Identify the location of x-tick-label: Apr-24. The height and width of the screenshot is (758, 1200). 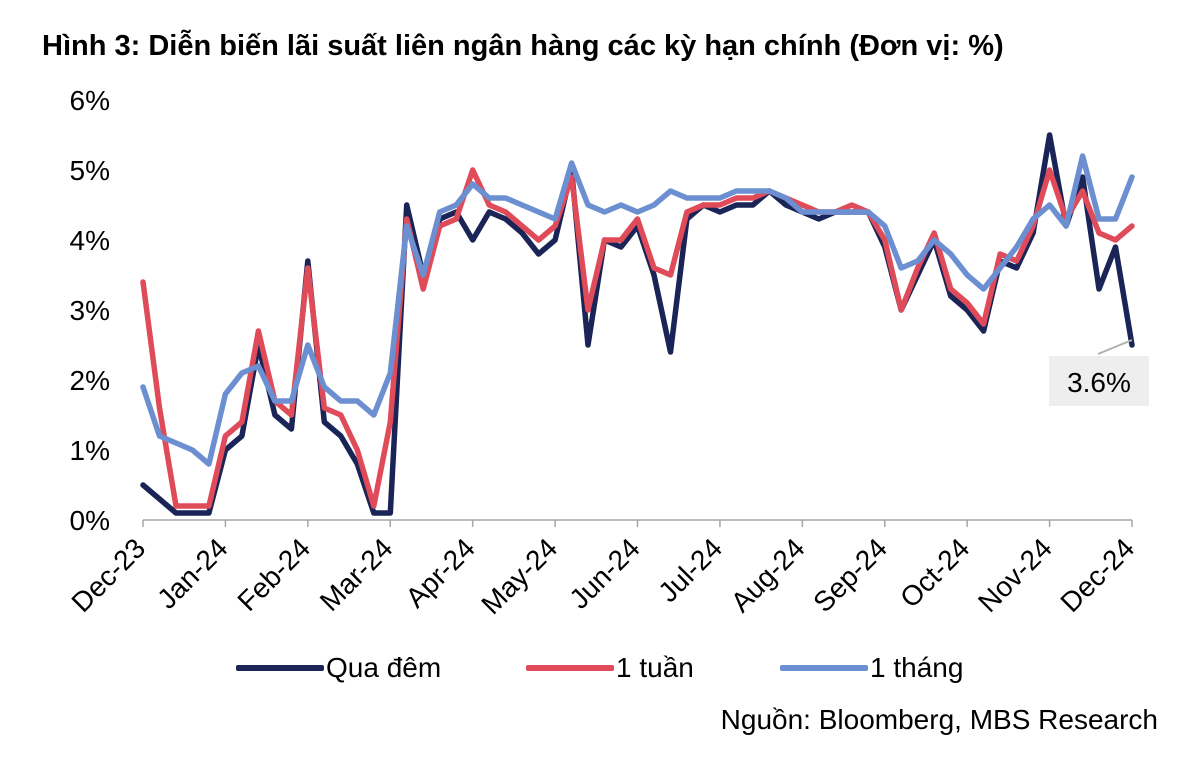
(440, 572).